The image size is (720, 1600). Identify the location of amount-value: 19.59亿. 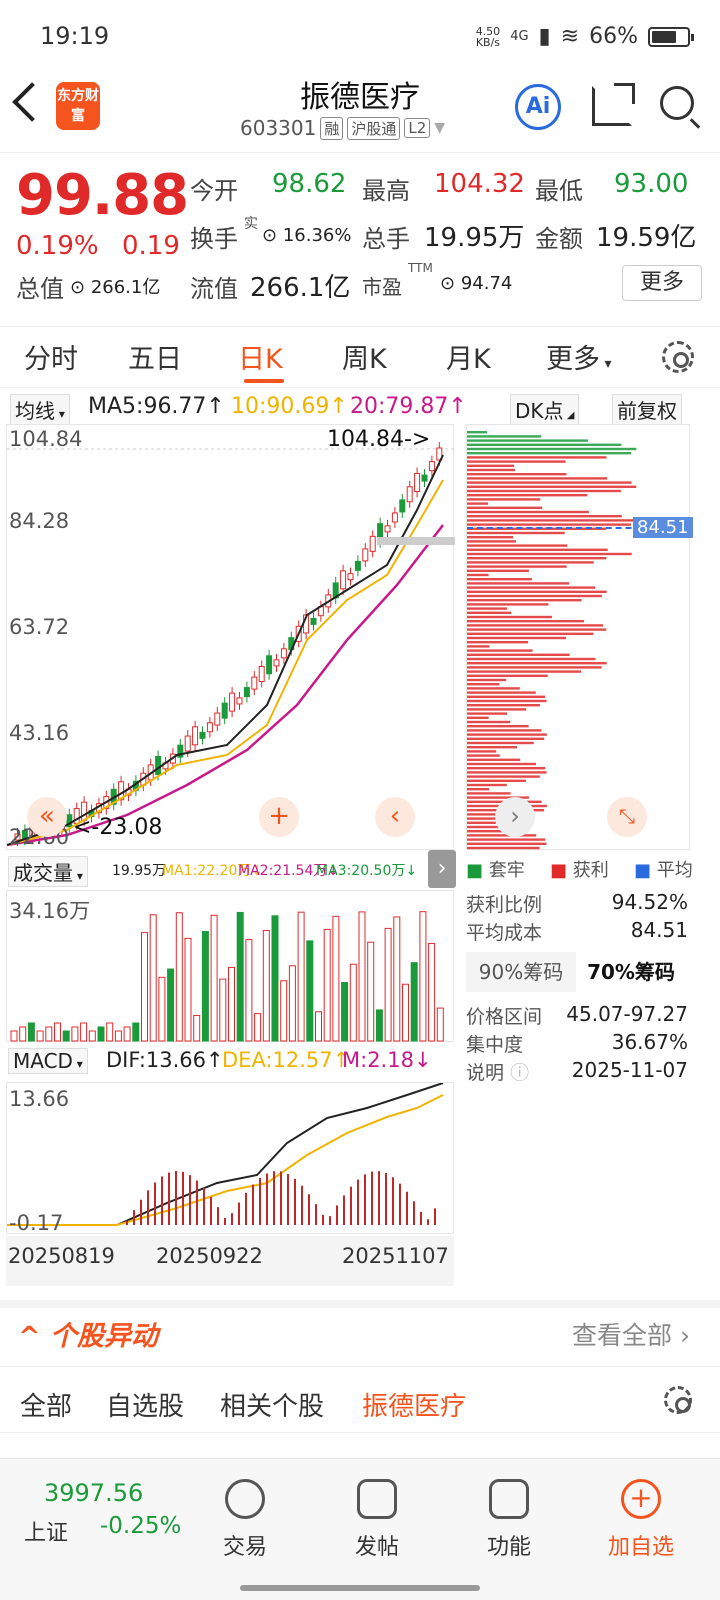
(646, 238).